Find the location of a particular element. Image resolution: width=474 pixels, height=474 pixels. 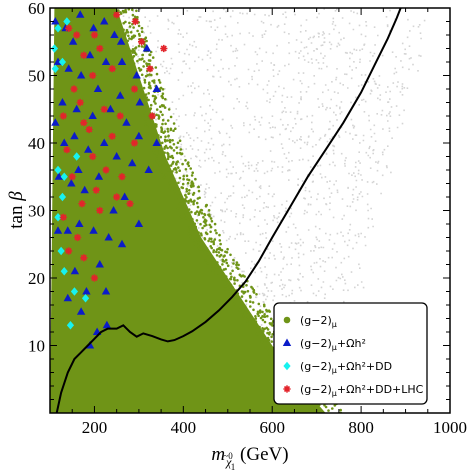

y-tick-label: 30 is located at coordinates (36, 211).